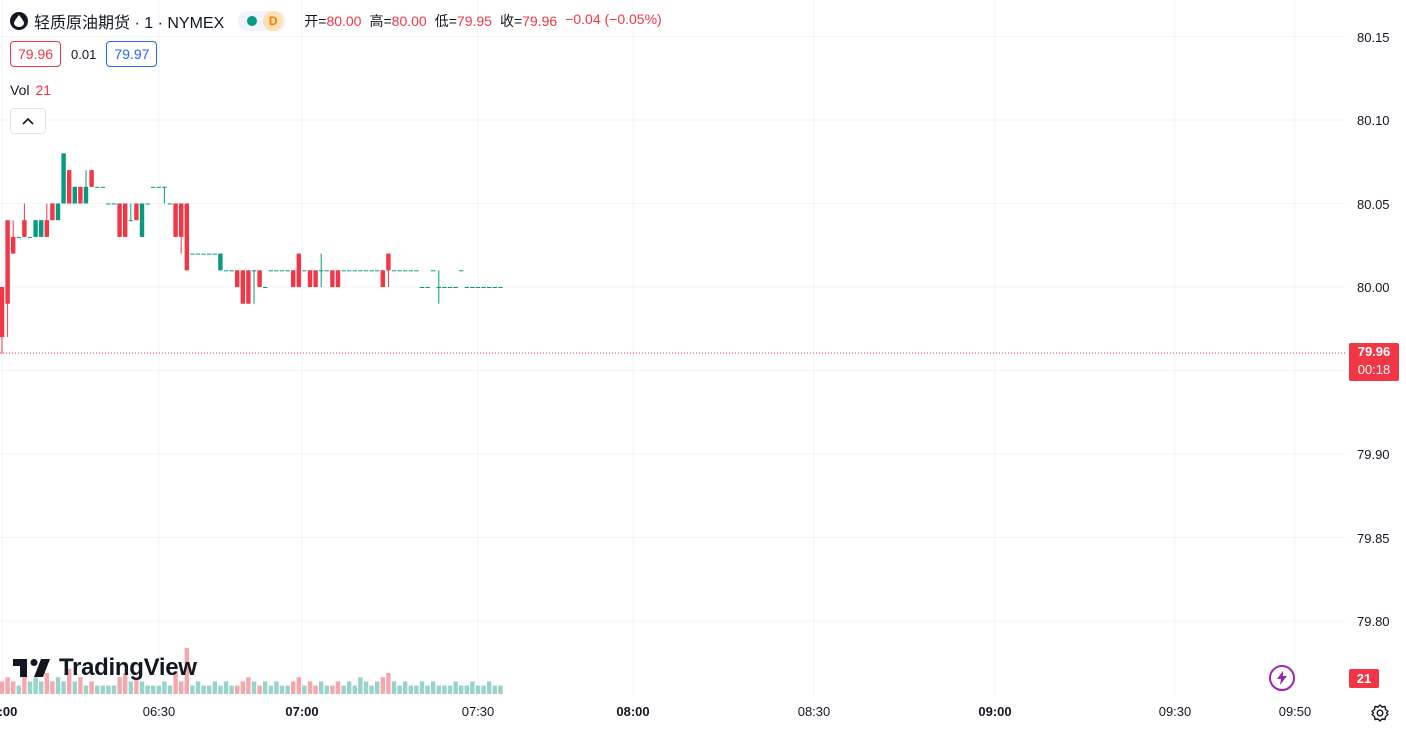 The height and width of the screenshot is (734, 1406). What do you see at coordinates (128, 667) in the screenshot?
I see `logo-text: TradingView` at bounding box center [128, 667].